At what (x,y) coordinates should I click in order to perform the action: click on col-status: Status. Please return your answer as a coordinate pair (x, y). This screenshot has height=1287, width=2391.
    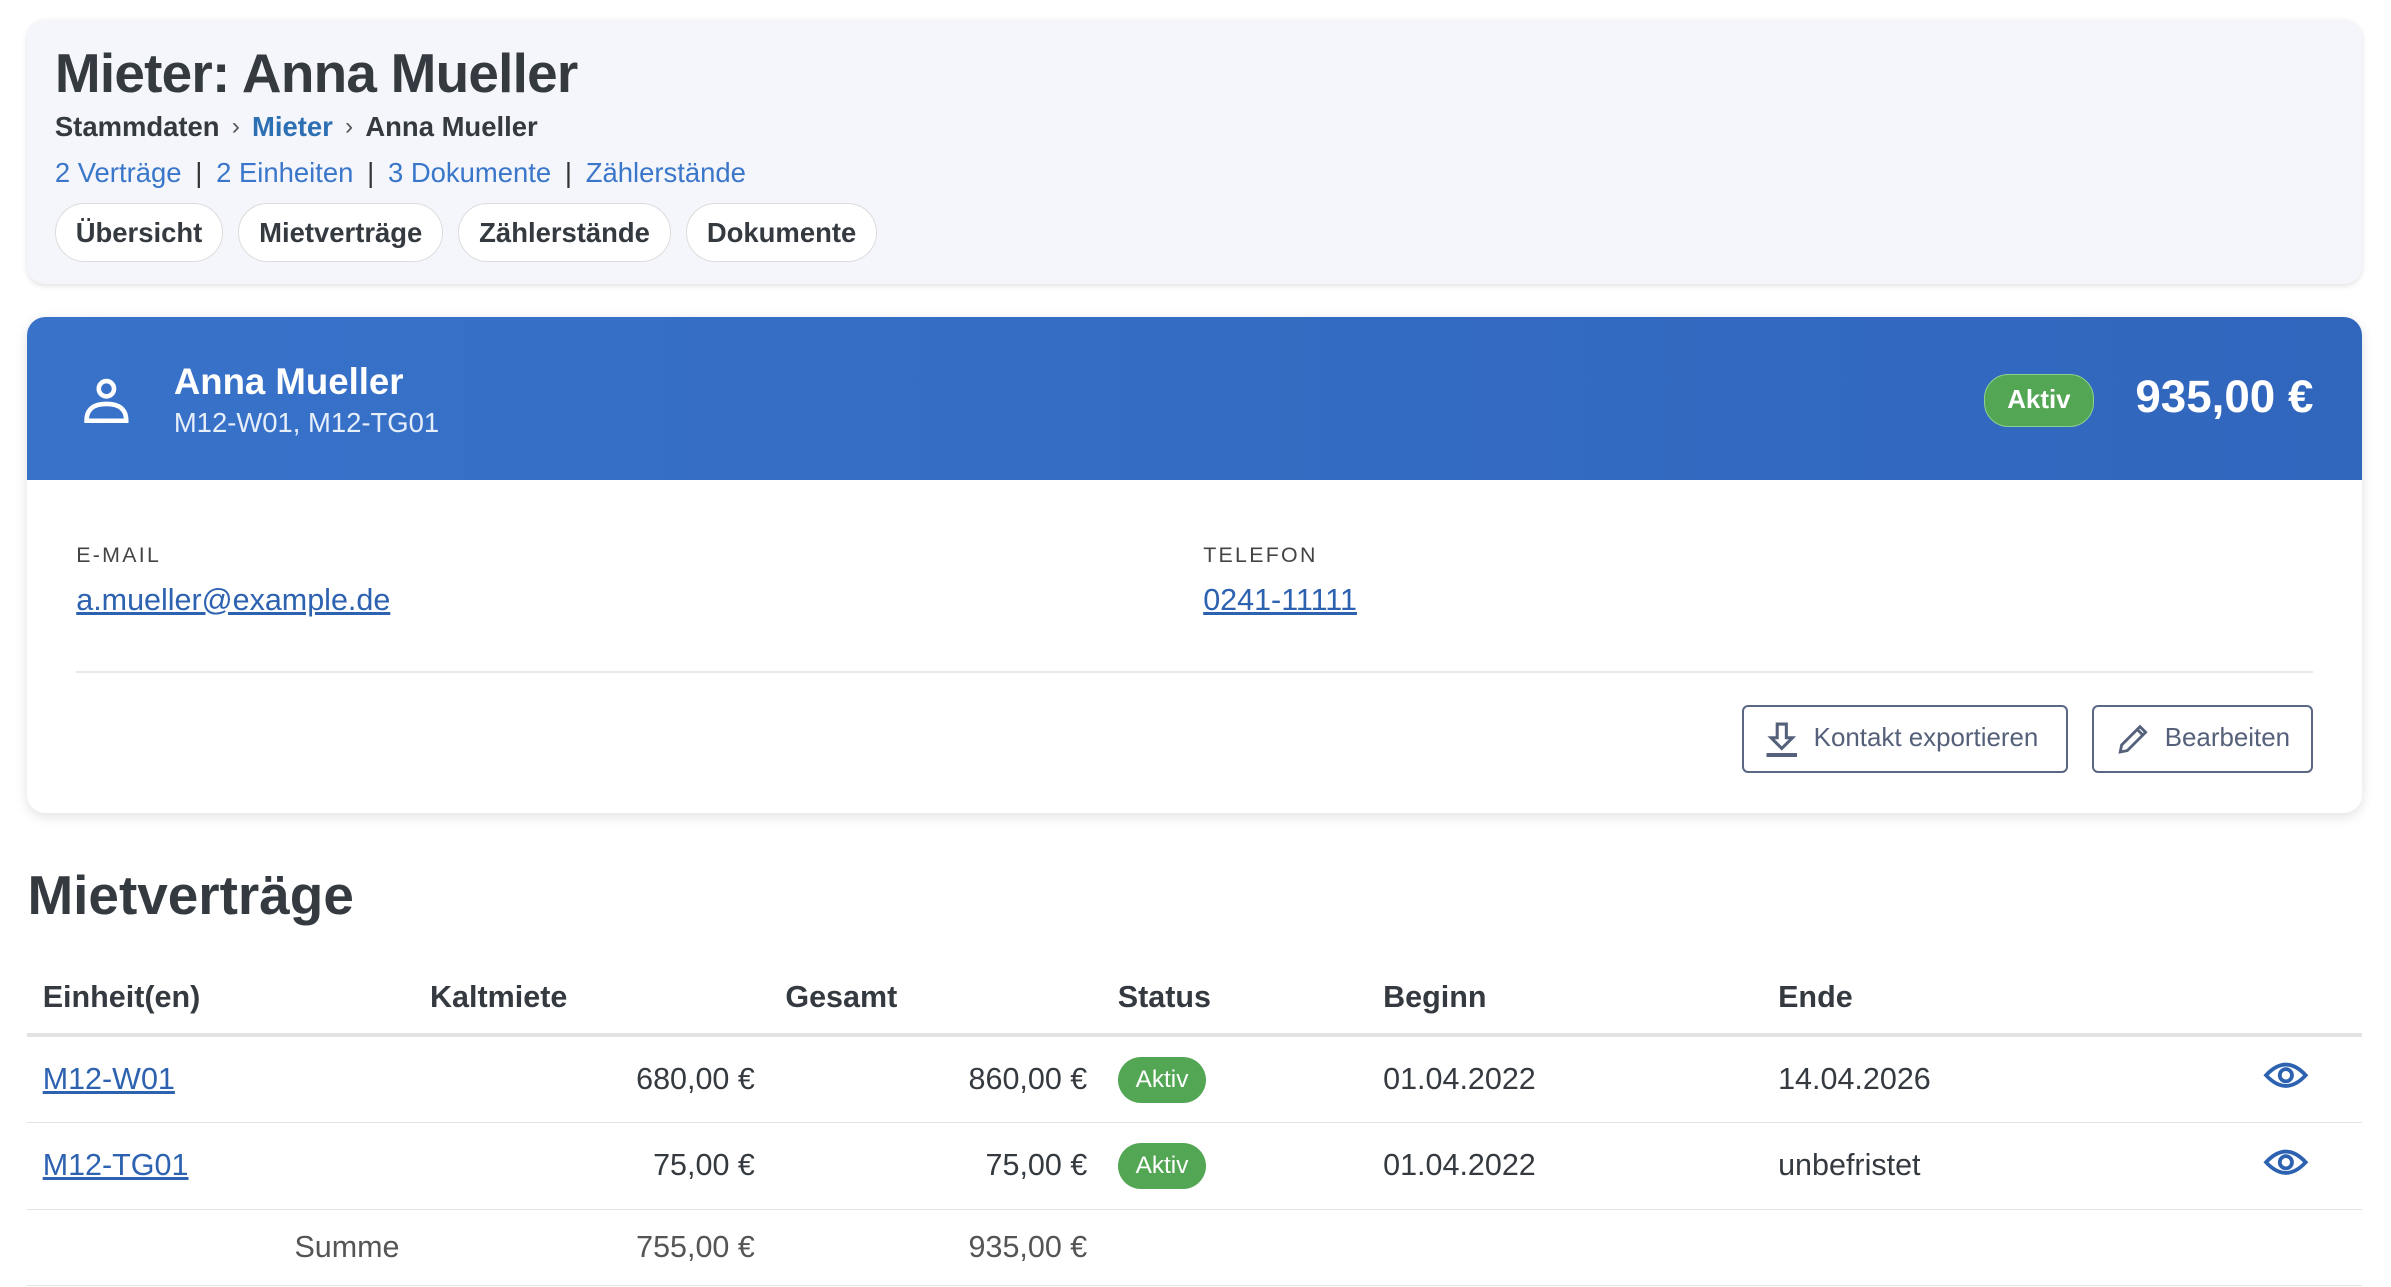
    Looking at the image, I should click on (1235, 999).